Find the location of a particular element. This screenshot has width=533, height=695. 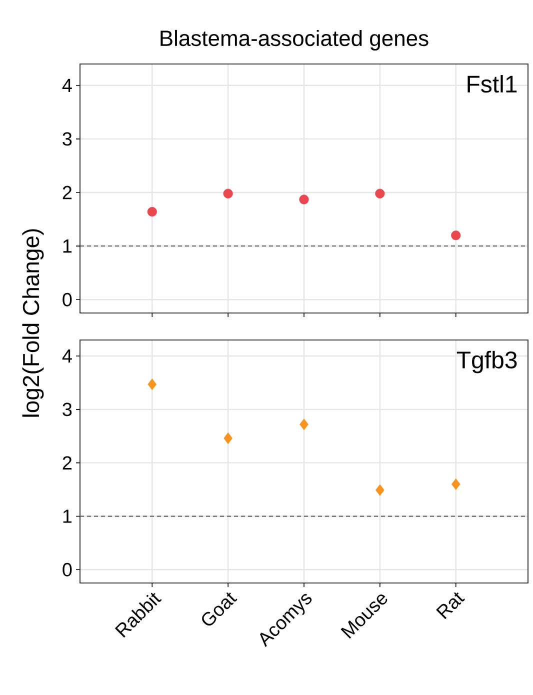

y-axis-title: log2(Fold Change) is located at coordinates (33, 323).